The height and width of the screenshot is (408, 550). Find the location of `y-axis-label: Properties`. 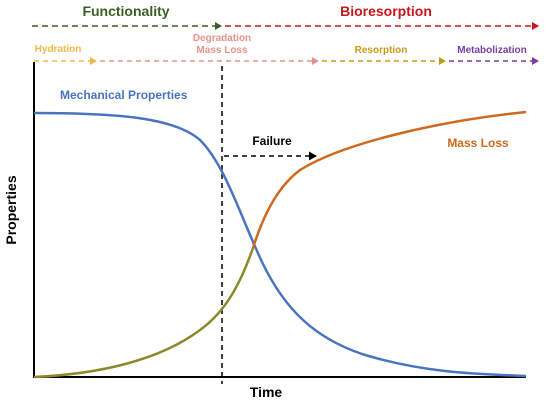

y-axis-label: Properties is located at coordinates (11, 209).